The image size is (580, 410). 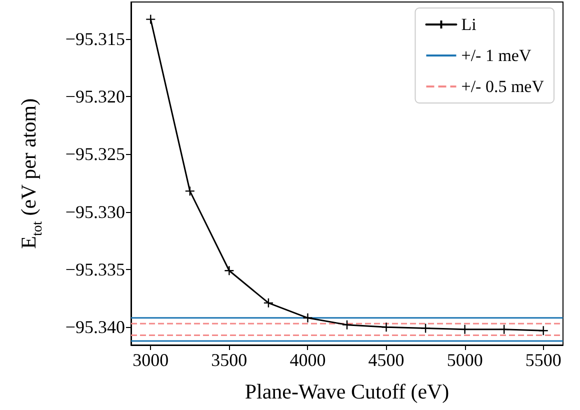 What do you see at coordinates (543, 360) in the screenshot?
I see `x-tick-label: 5500` at bounding box center [543, 360].